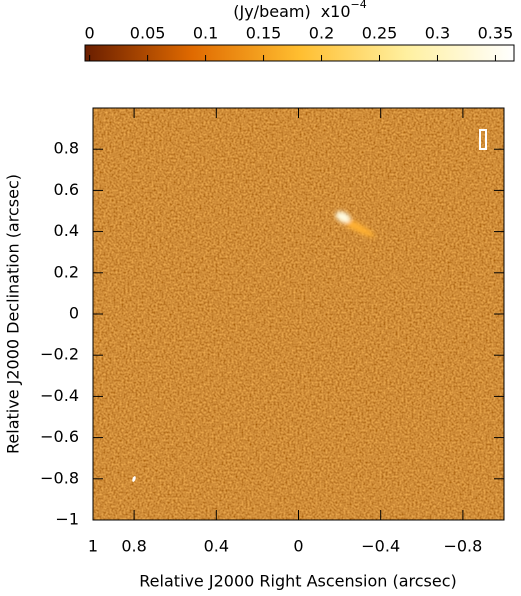  I want to click on y-tick-label: −0.6, so click(59, 436).